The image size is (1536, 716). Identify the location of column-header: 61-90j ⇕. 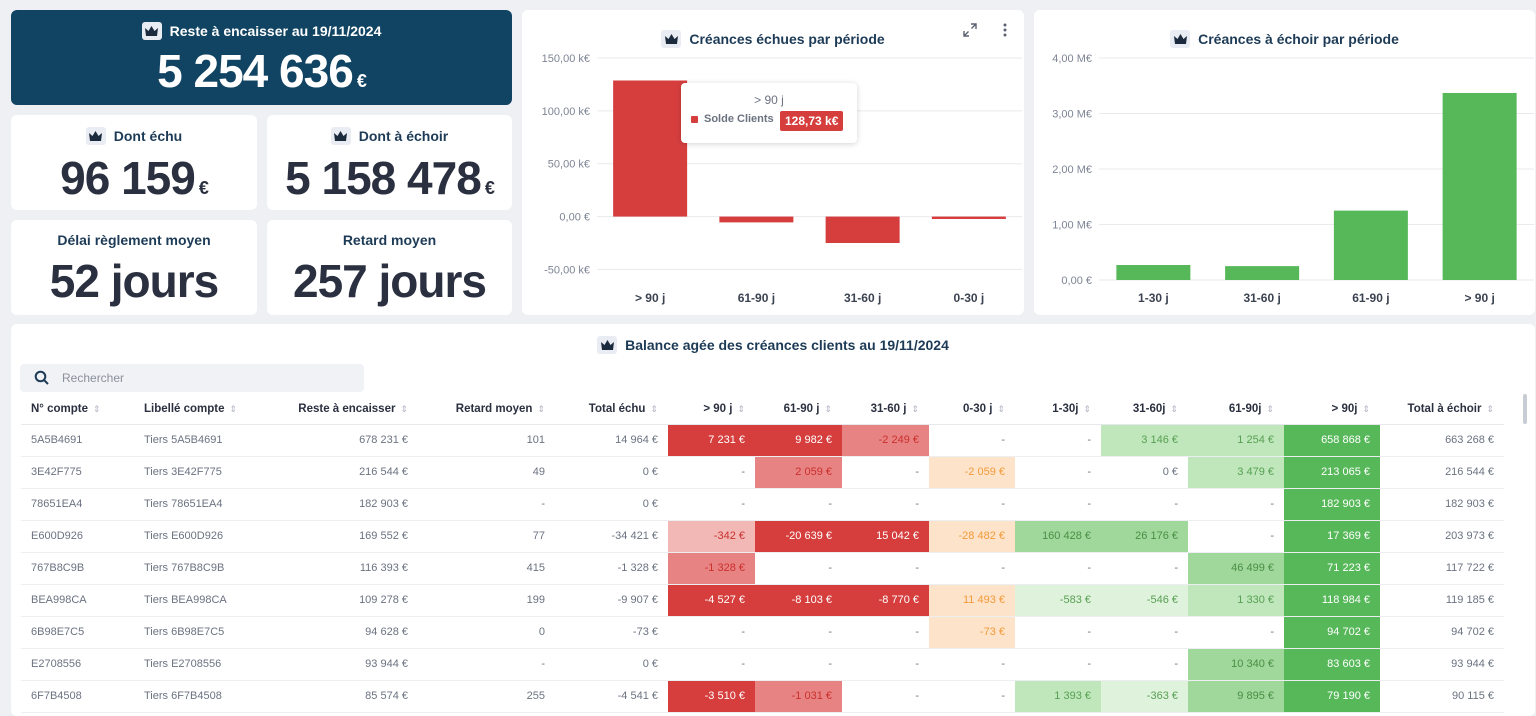
(1236, 409).